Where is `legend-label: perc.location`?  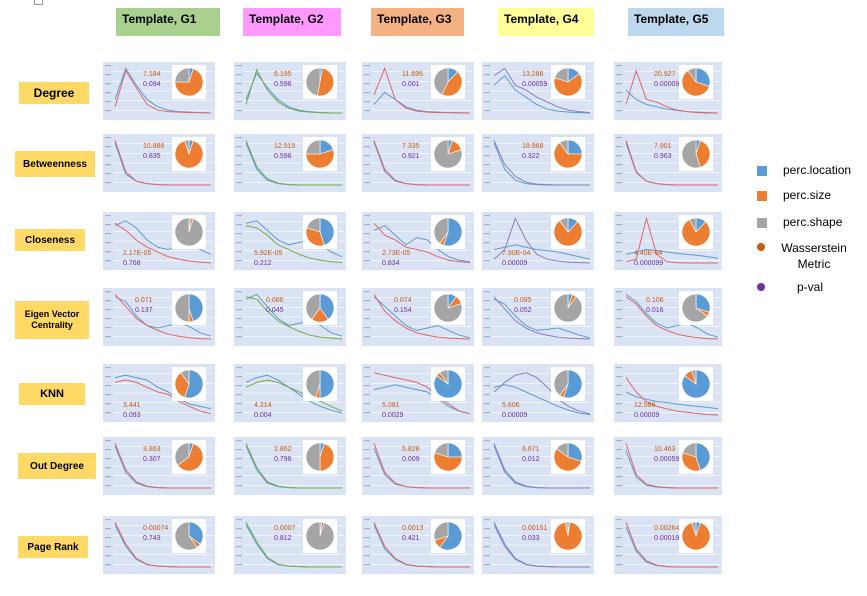
legend-label: perc.location is located at coordinates (817, 170).